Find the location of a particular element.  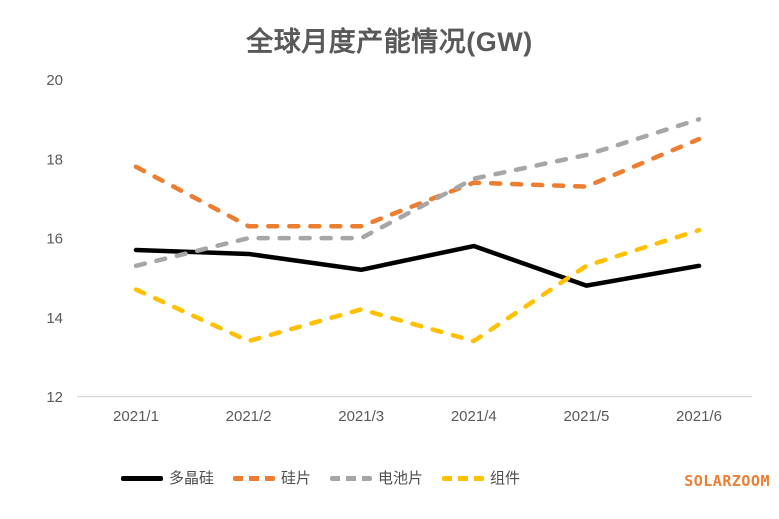

legend-label: 硅片 is located at coordinates (296, 478).